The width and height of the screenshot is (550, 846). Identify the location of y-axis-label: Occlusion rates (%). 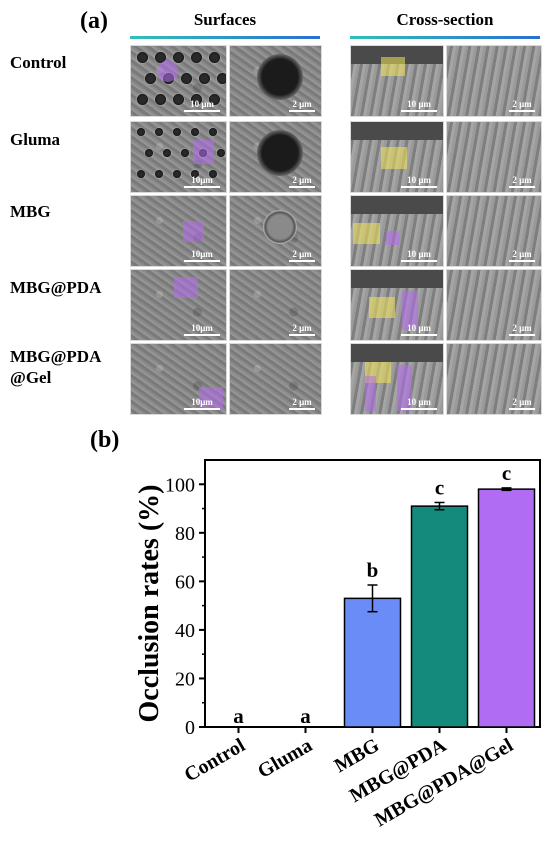
(149, 604).